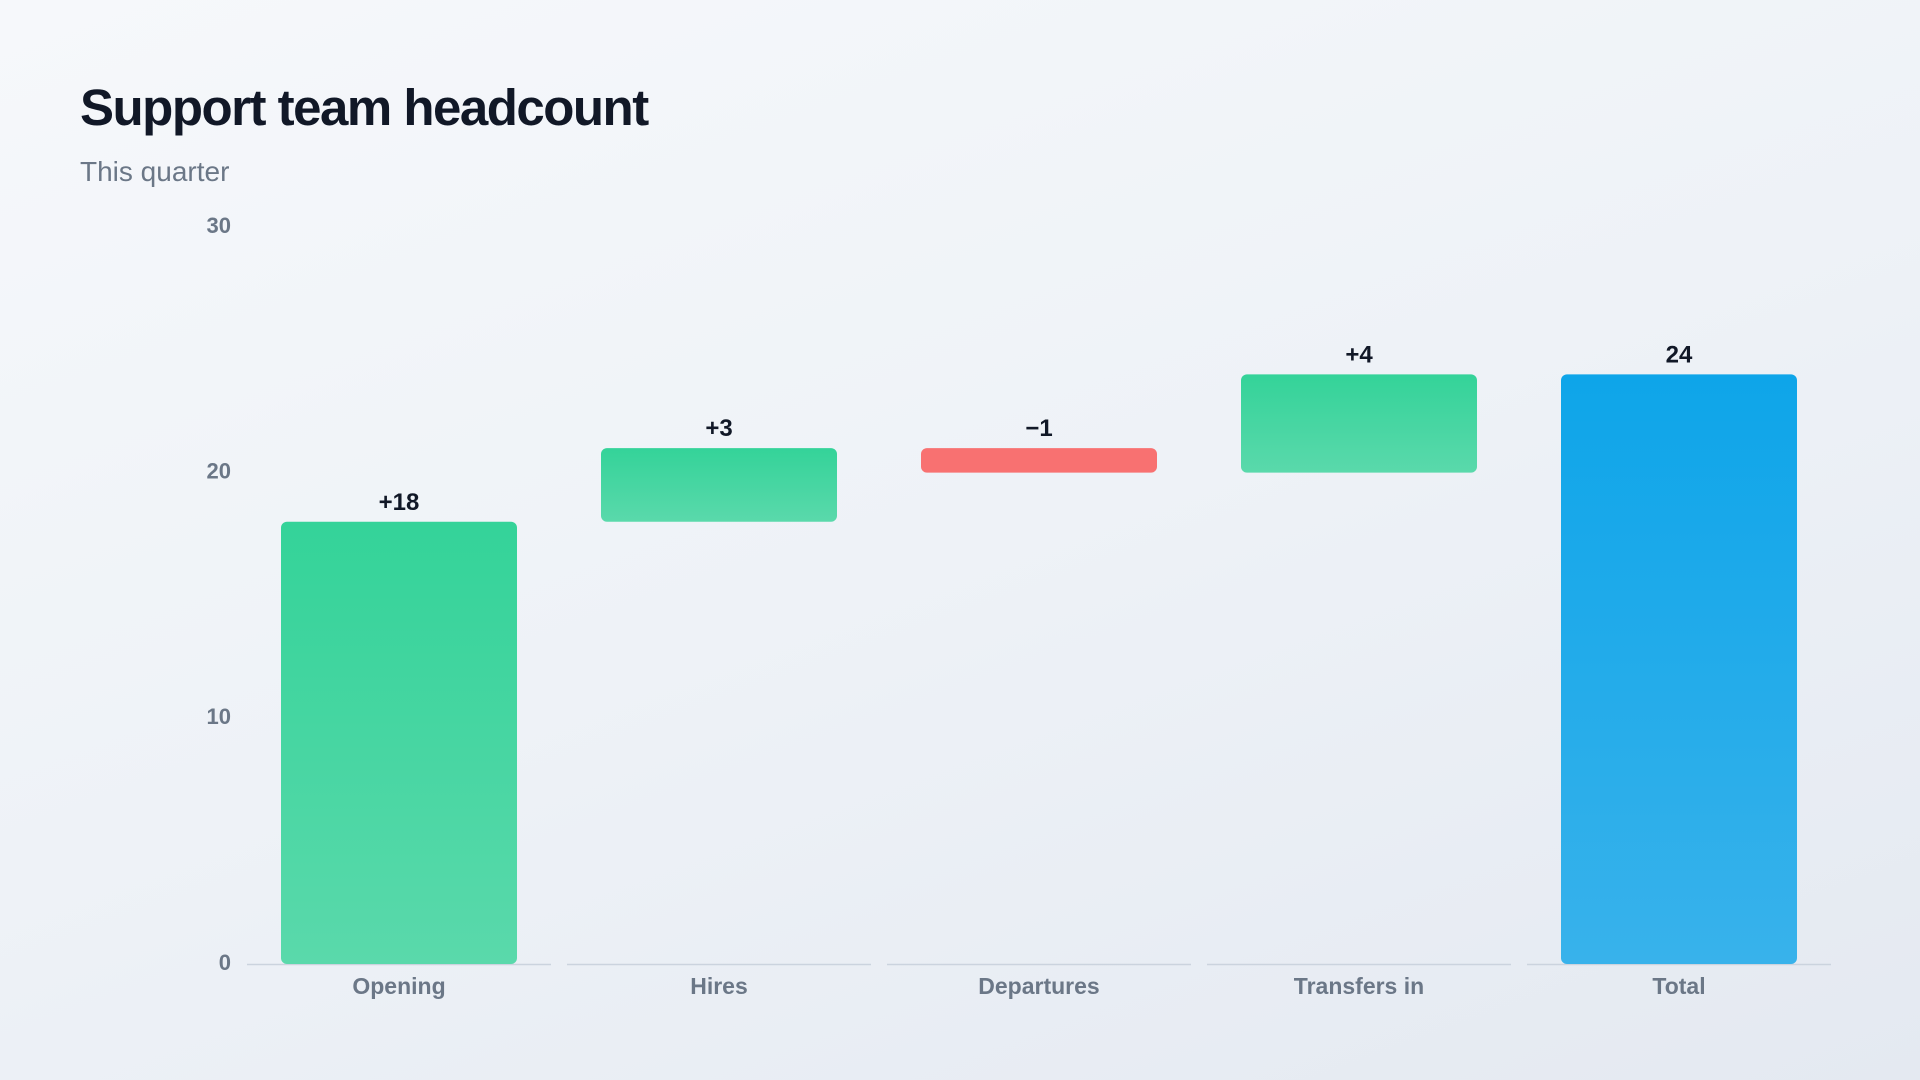  What do you see at coordinates (219, 594) in the screenshot?
I see `y-axis: 0 10 20 30` at bounding box center [219, 594].